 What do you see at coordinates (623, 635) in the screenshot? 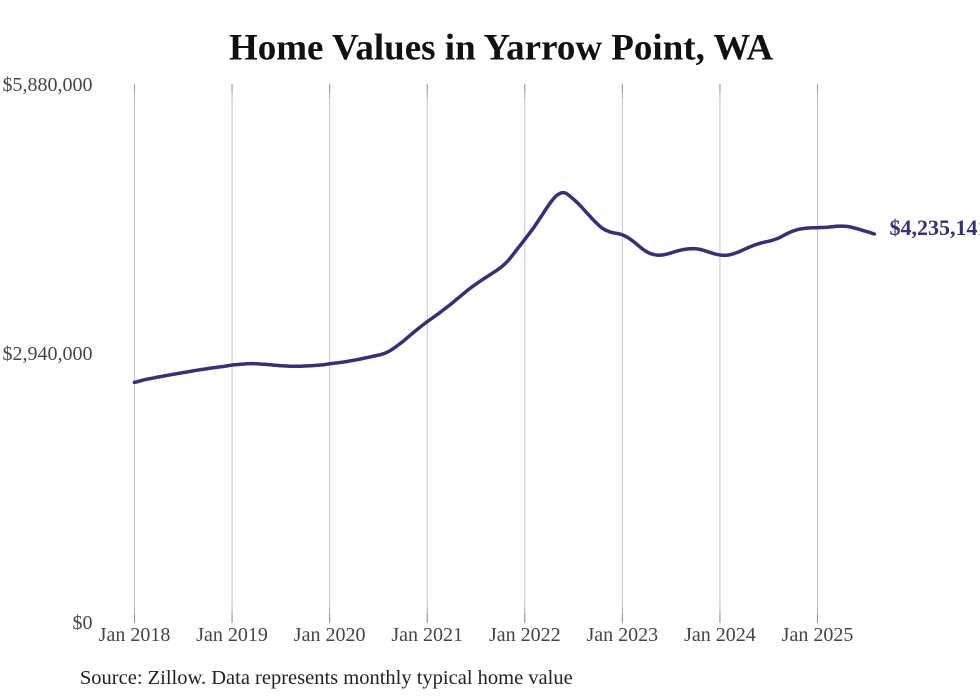
I see `svg-text: Jan 2023` at bounding box center [623, 635].